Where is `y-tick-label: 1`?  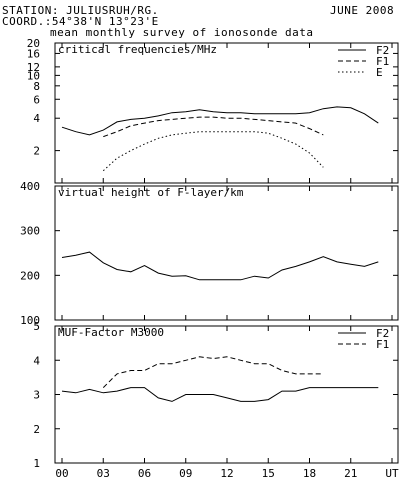 y-tick-label: 1 is located at coordinates (36, 463).